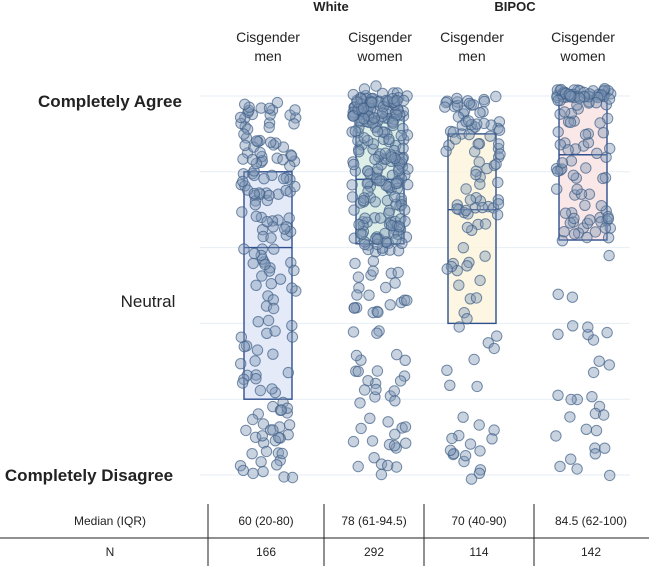 This screenshot has height=566, width=649. What do you see at coordinates (268, 285) in the screenshot?
I see `iqr-box` at bounding box center [268, 285].